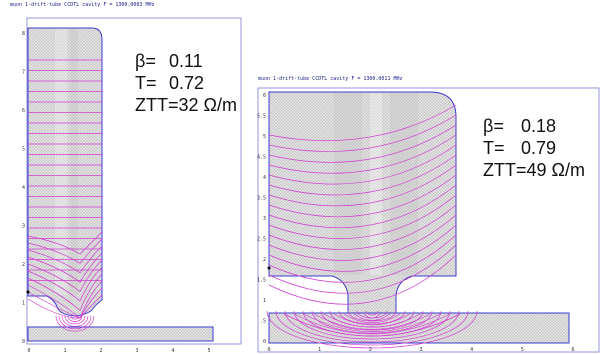 Image resolution: width=602 pixels, height=354 pixels. I want to click on left-cavity-region, so click(65, 172).